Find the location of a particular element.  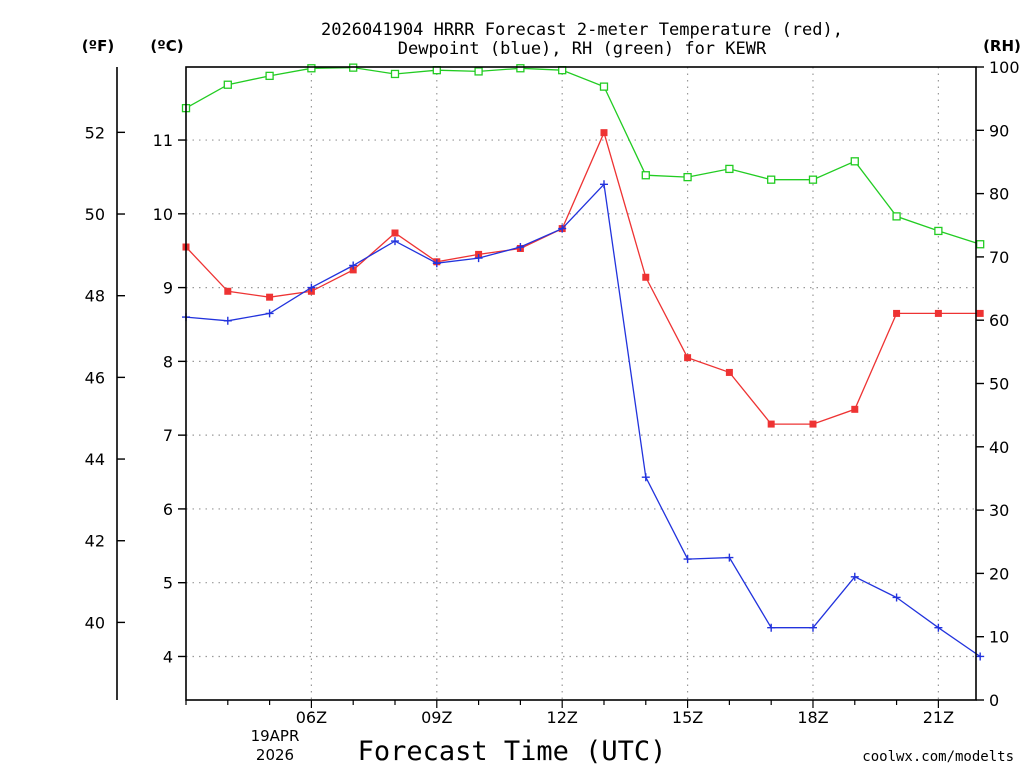

celsius-tick-label: 11 is located at coordinates (163, 140).